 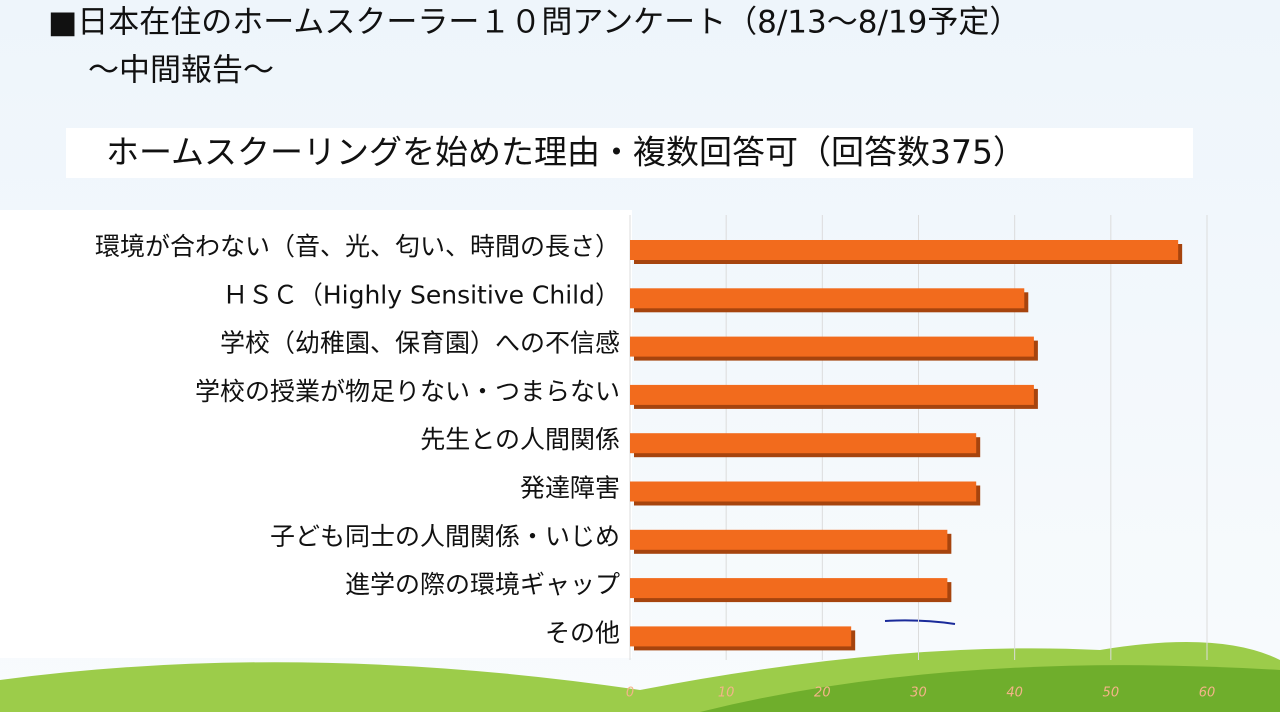 What do you see at coordinates (420, 343) in the screenshot?
I see `y-tick-label: 学校（幼稚園、保育園）への不信感` at bounding box center [420, 343].